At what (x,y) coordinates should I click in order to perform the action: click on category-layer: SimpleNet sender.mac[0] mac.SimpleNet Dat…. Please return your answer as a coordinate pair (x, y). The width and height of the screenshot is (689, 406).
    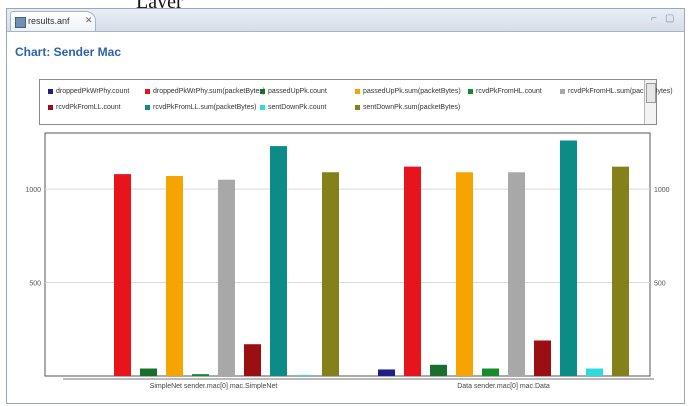
    Looking at the image, I should click on (358, 384).